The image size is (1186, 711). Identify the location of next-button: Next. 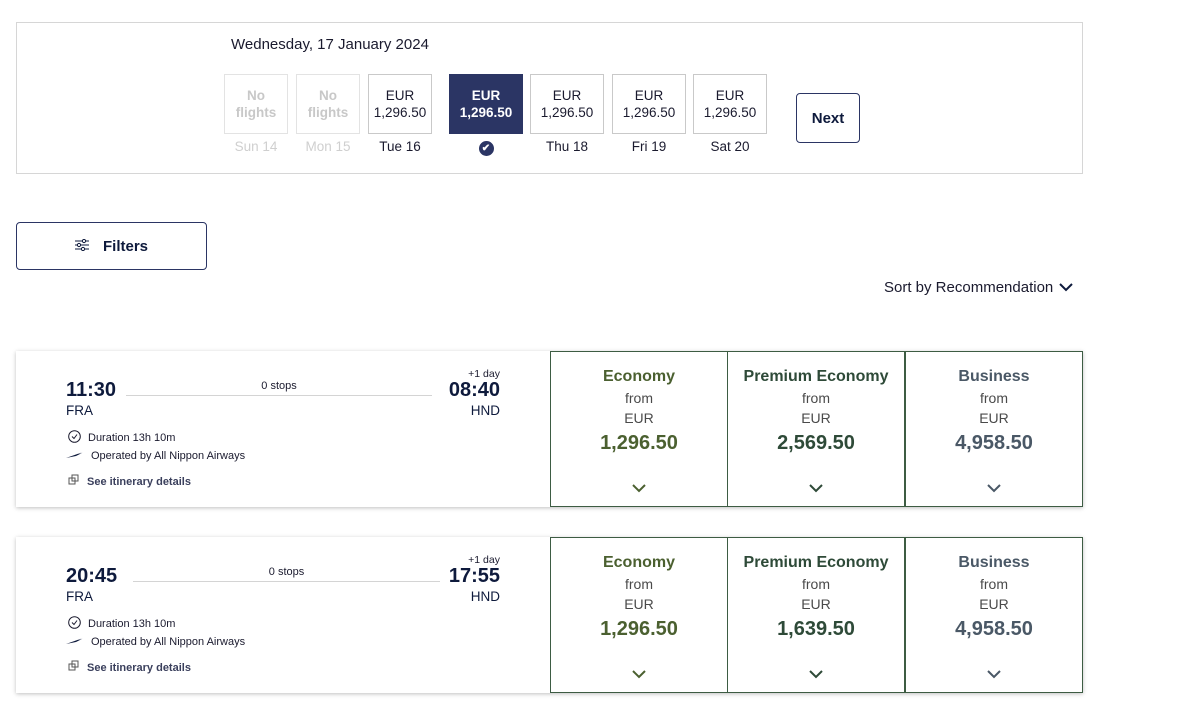
(828, 118).